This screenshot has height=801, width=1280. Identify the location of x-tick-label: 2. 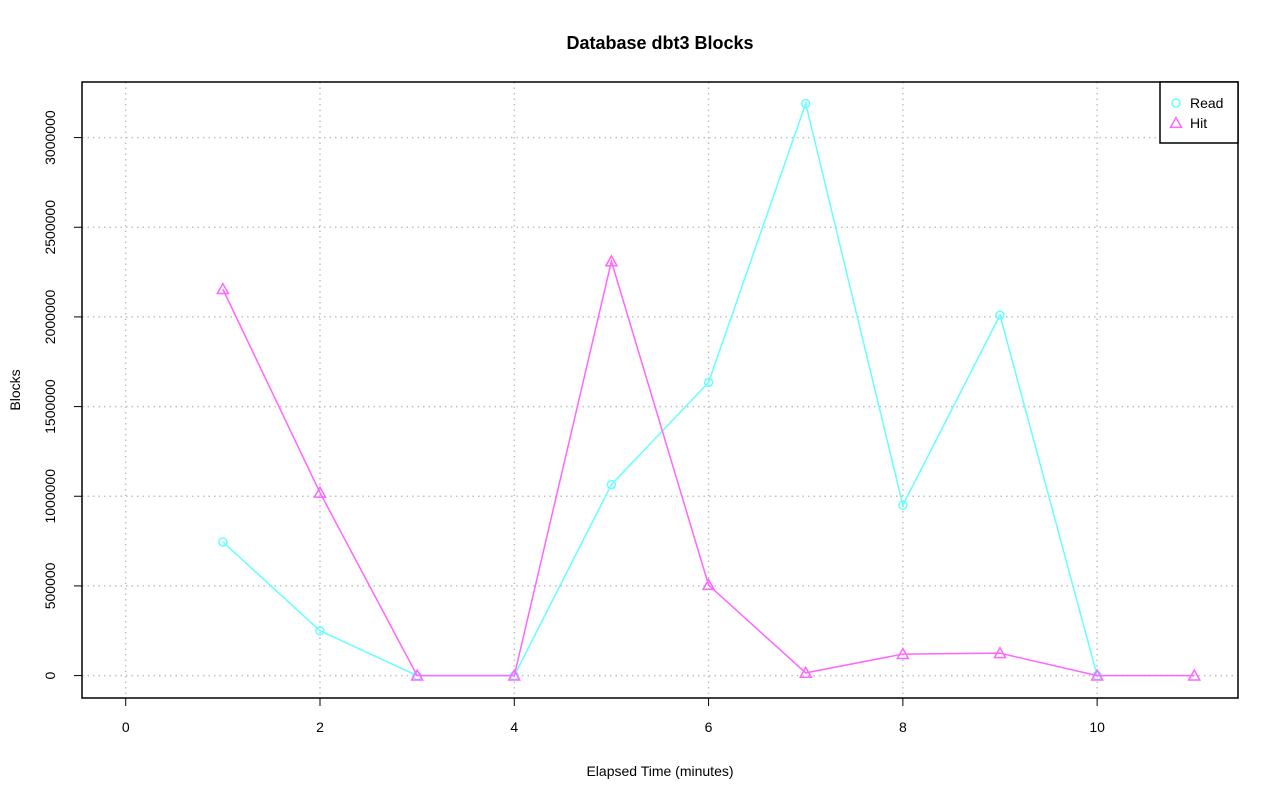
(320, 727).